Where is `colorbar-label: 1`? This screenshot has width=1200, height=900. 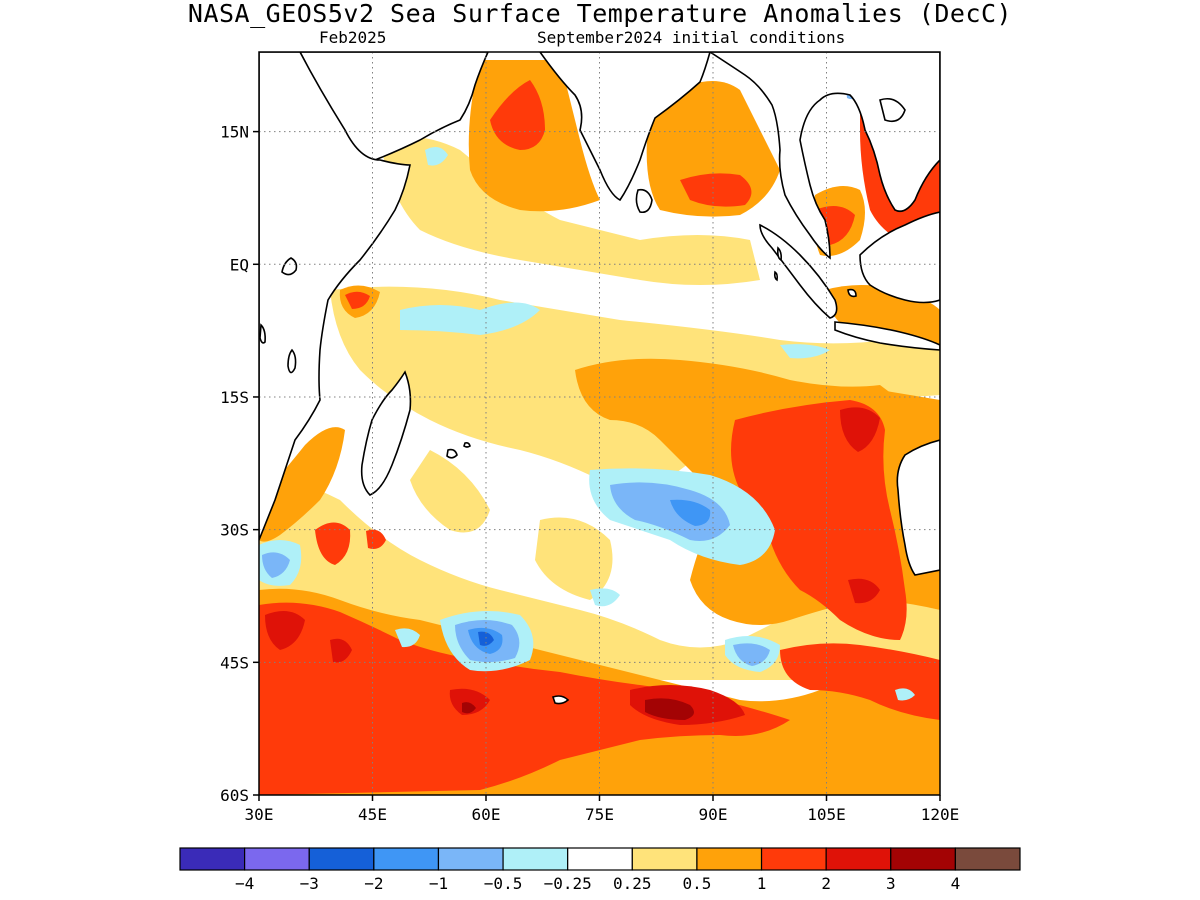
colorbar-label: 1 is located at coordinates (762, 883).